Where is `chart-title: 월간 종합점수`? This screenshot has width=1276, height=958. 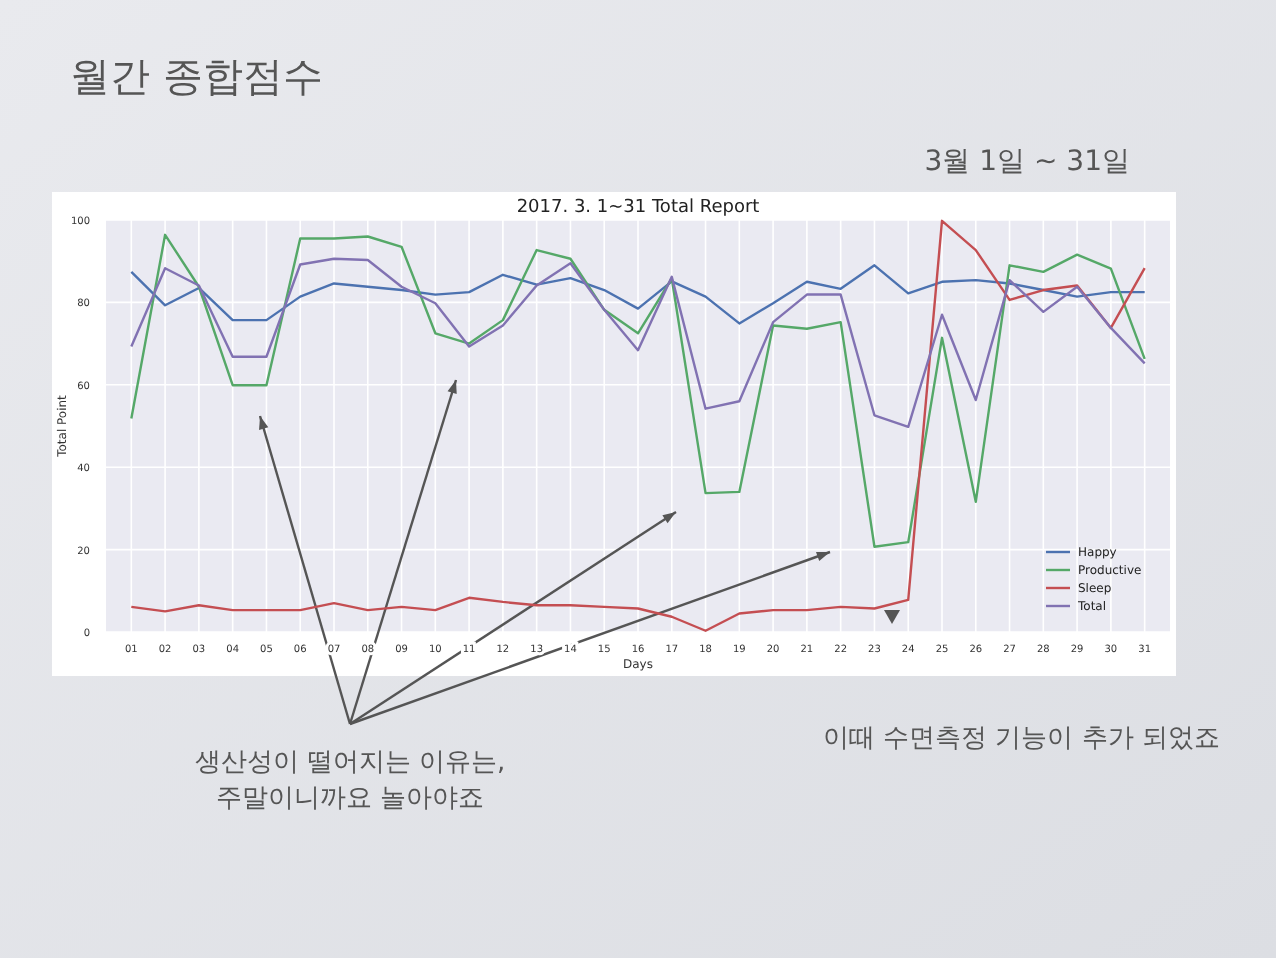 chart-title: 월간 종합점수 is located at coordinates (196, 76).